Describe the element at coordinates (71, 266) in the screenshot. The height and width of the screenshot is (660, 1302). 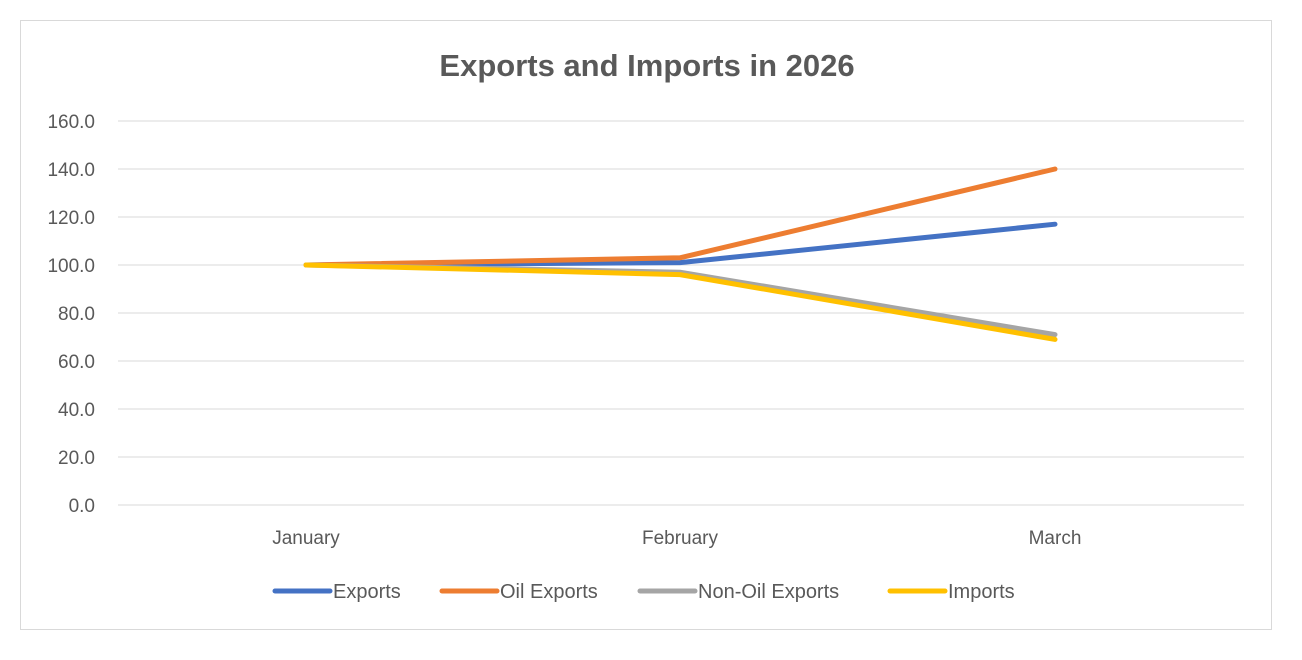
I see `y-tick-label: 100.0` at that location.